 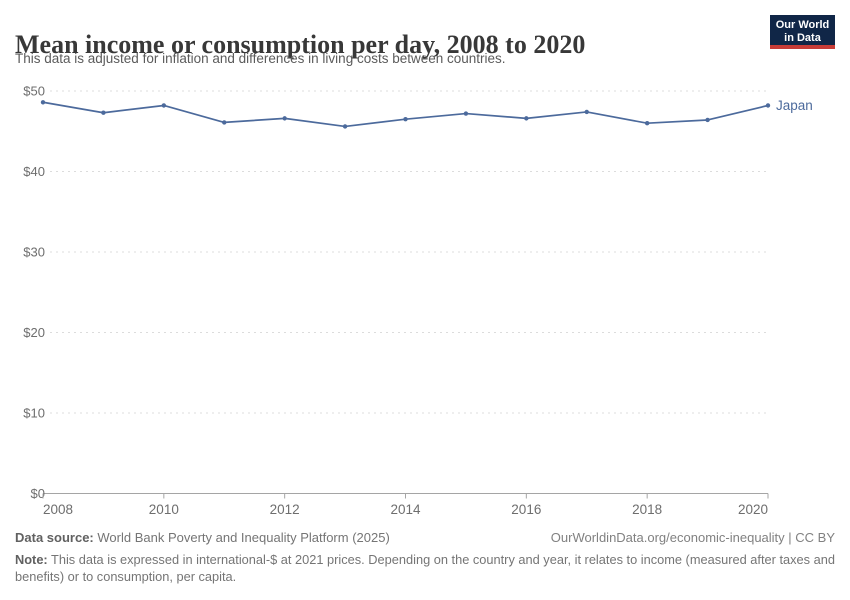 I want to click on owid-logo-line2: in Data, so click(x=802, y=38).